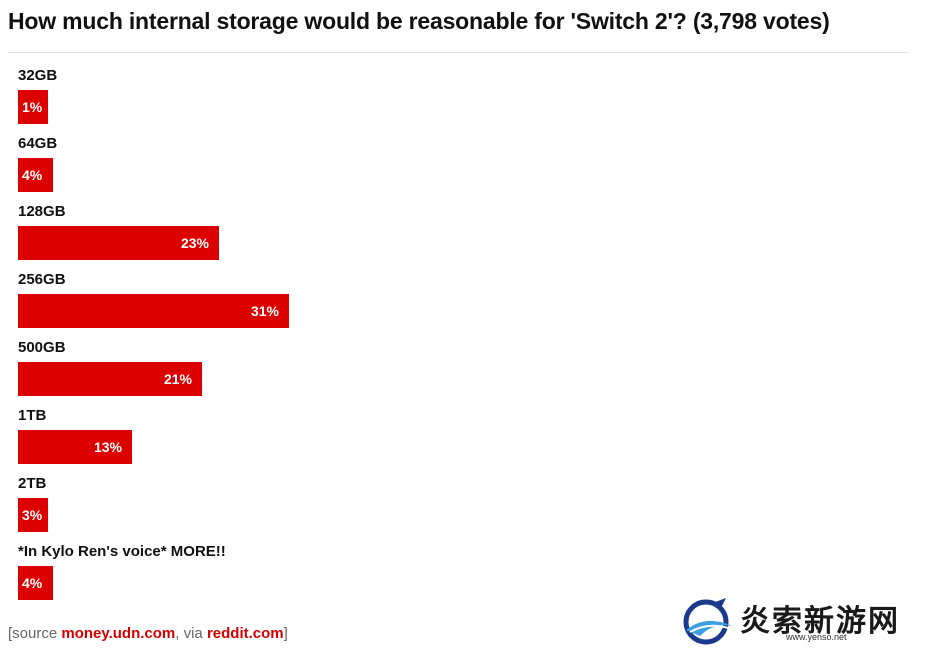 The image size is (929, 652). What do you see at coordinates (32, 415) in the screenshot?
I see `category-label: 1TB` at bounding box center [32, 415].